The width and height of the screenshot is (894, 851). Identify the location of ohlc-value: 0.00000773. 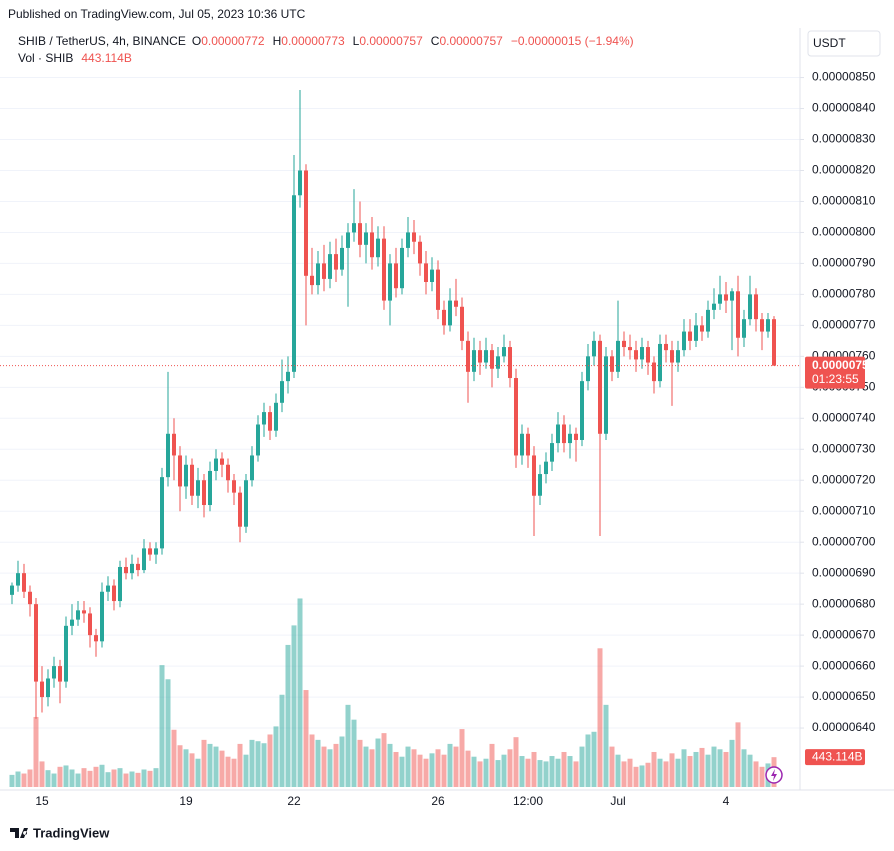
(313, 41).